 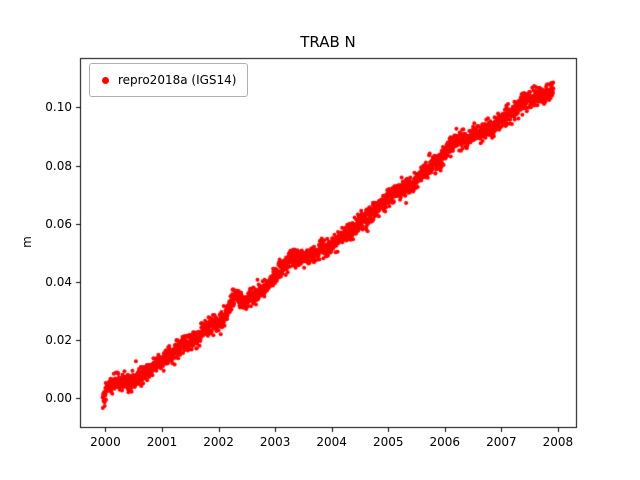 What do you see at coordinates (177, 80) in the screenshot?
I see `legend-label: repro2018a (IGS14)` at bounding box center [177, 80].